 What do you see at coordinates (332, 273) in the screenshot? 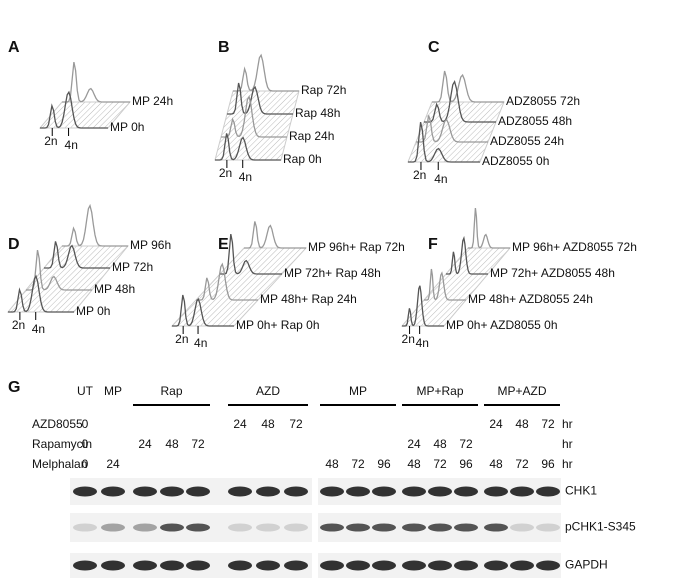
I see `trace-label: MP 72h+ Rap 48h` at bounding box center [332, 273].